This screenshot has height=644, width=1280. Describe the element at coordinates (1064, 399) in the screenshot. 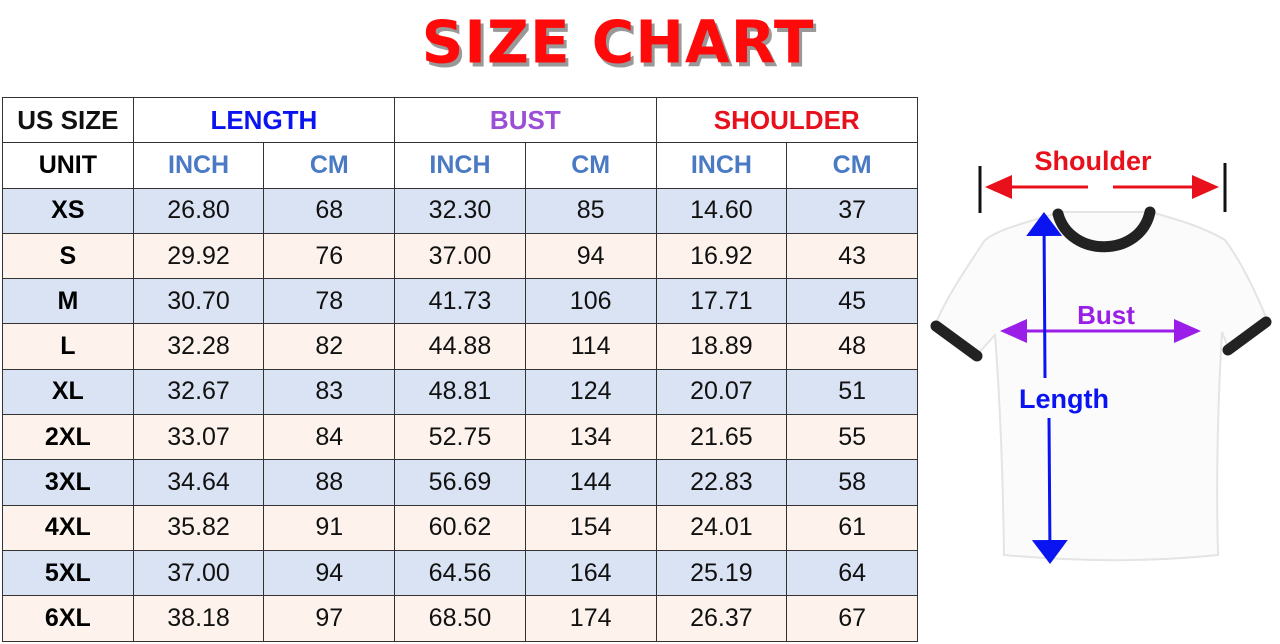

I see `length-label: Length` at that location.